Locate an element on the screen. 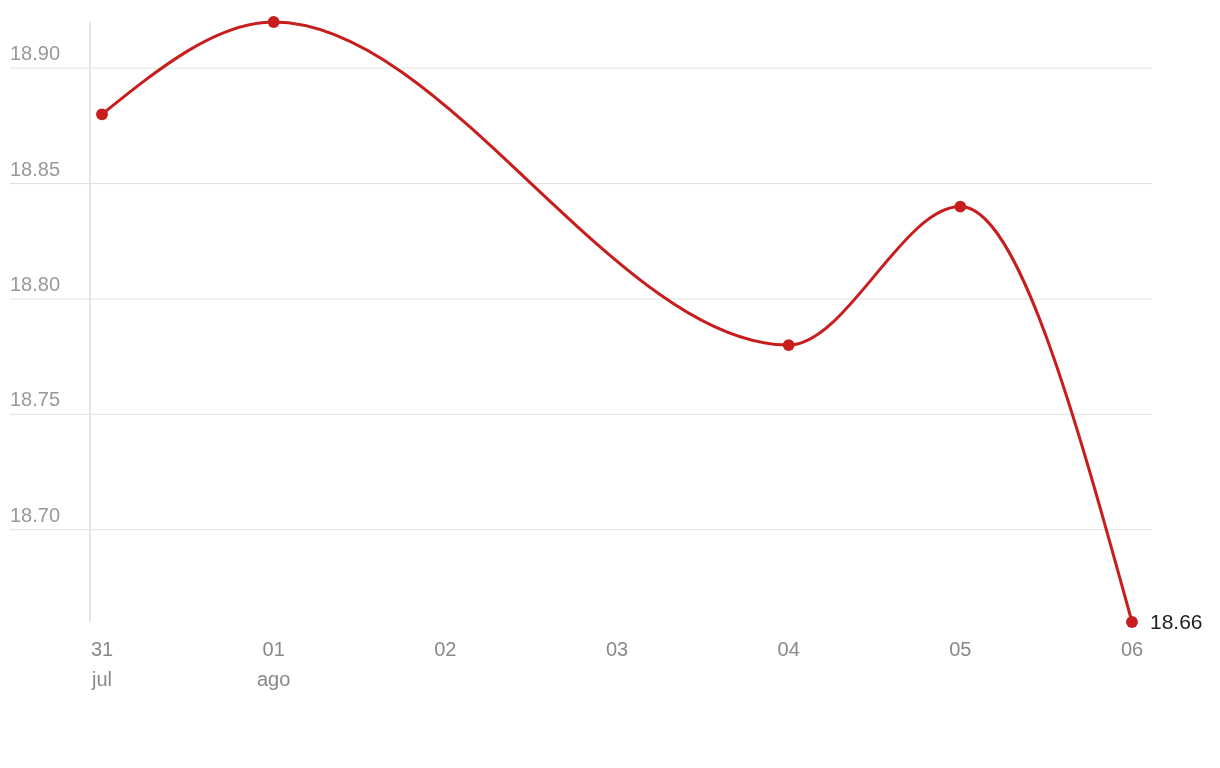 The height and width of the screenshot is (768, 1220). x-tick-label: 03 is located at coordinates (617, 649).